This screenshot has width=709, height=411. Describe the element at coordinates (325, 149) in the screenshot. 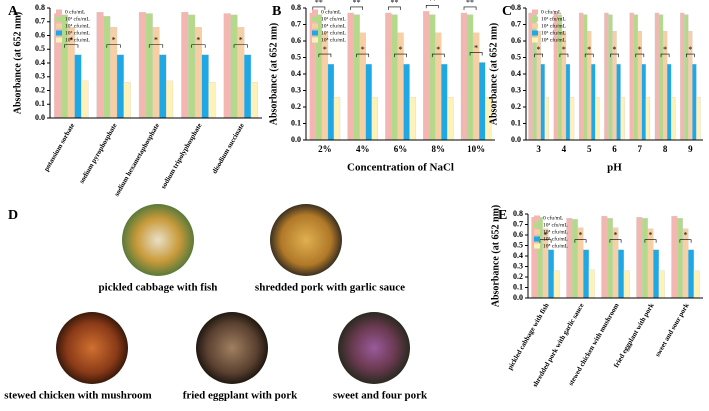

I see `x-tick-label: 2%` at that location.